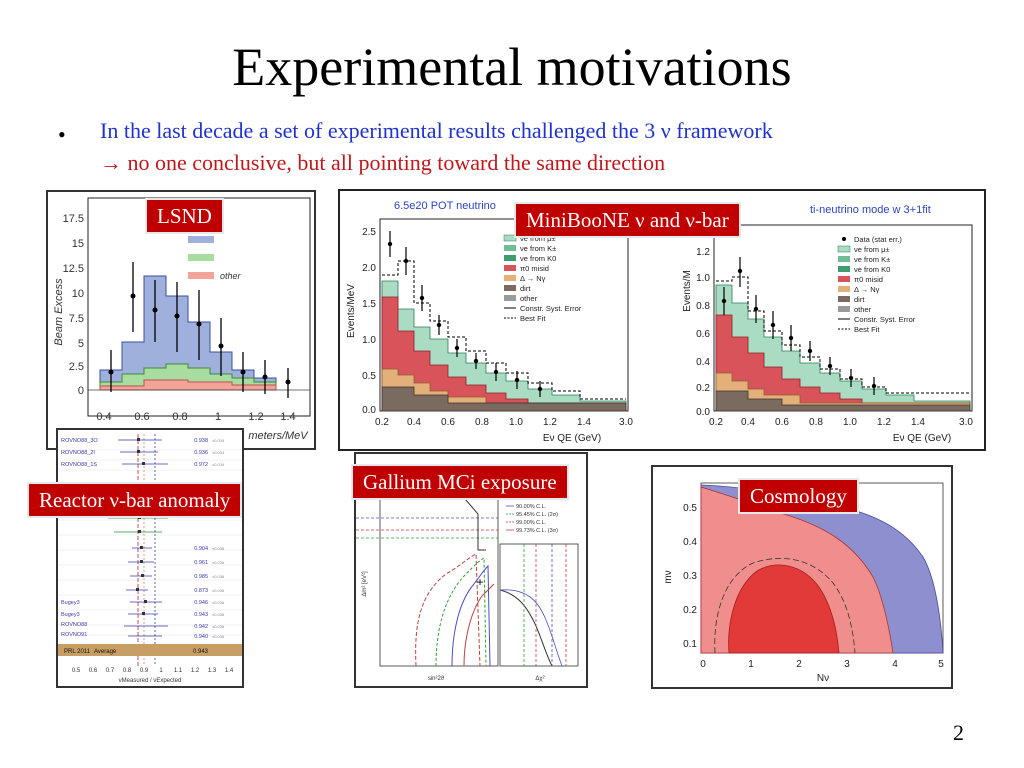 The image size is (1024, 768). Describe the element at coordinates (79, 441) in the screenshot. I see `reactor-row-label: ROVNO88_3O` at that location.